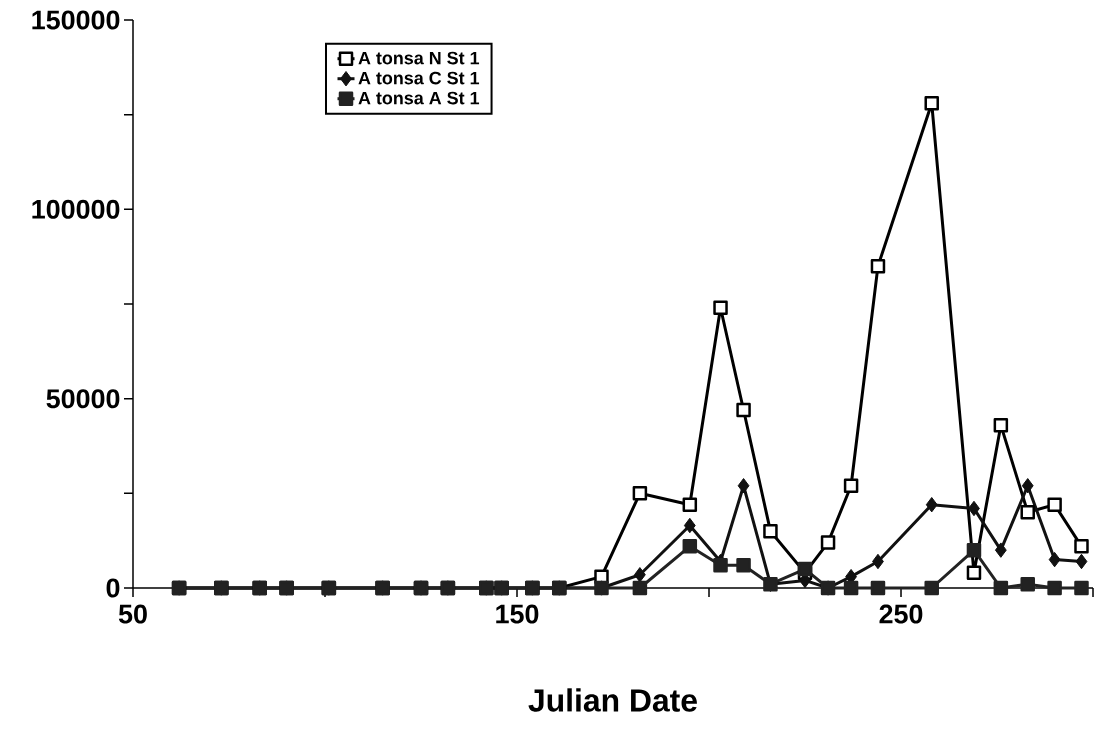  What do you see at coordinates (113, 588) in the screenshot?
I see `y-tick-label: 0` at bounding box center [113, 588].